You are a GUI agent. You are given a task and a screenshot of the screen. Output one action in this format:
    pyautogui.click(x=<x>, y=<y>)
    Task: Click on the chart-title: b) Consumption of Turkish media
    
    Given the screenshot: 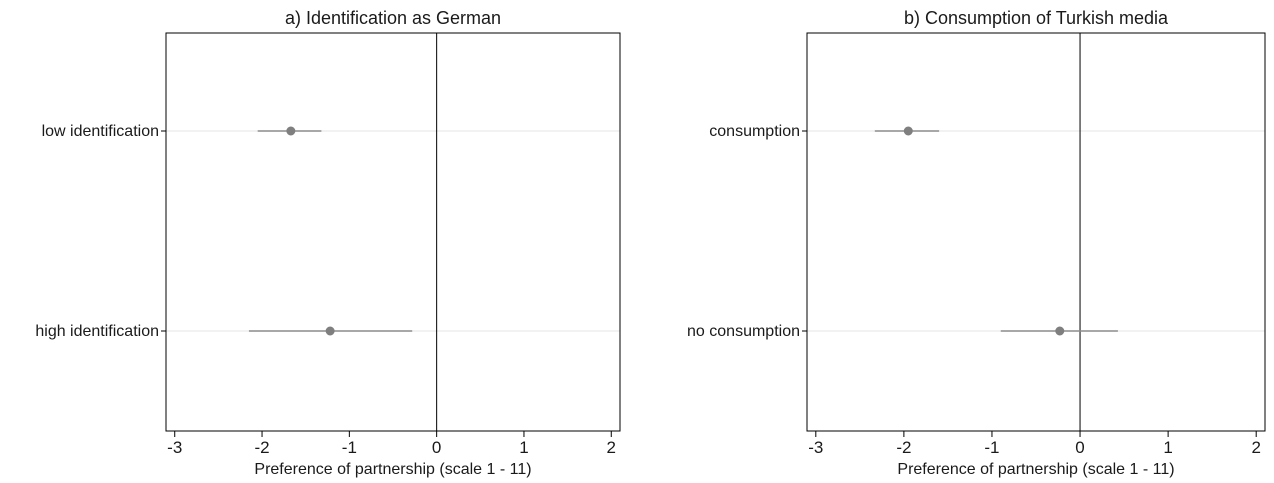 What is the action you would take?
    pyautogui.click(x=1036, y=18)
    